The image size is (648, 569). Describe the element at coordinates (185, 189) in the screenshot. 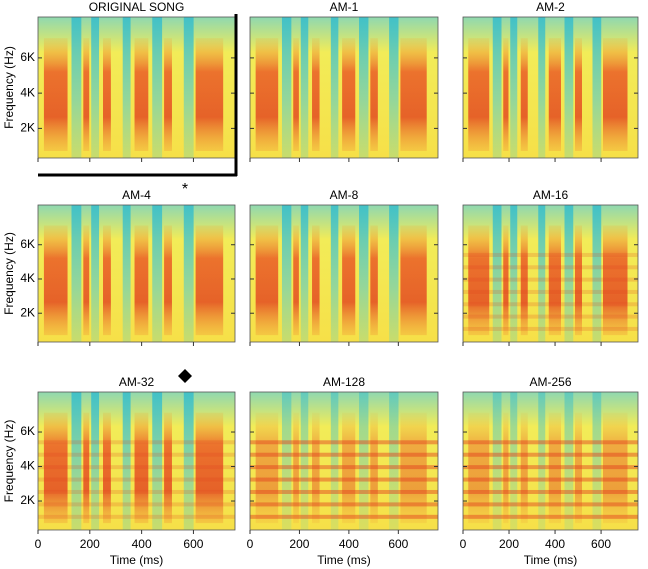

I see `asterisk: *` at that location.